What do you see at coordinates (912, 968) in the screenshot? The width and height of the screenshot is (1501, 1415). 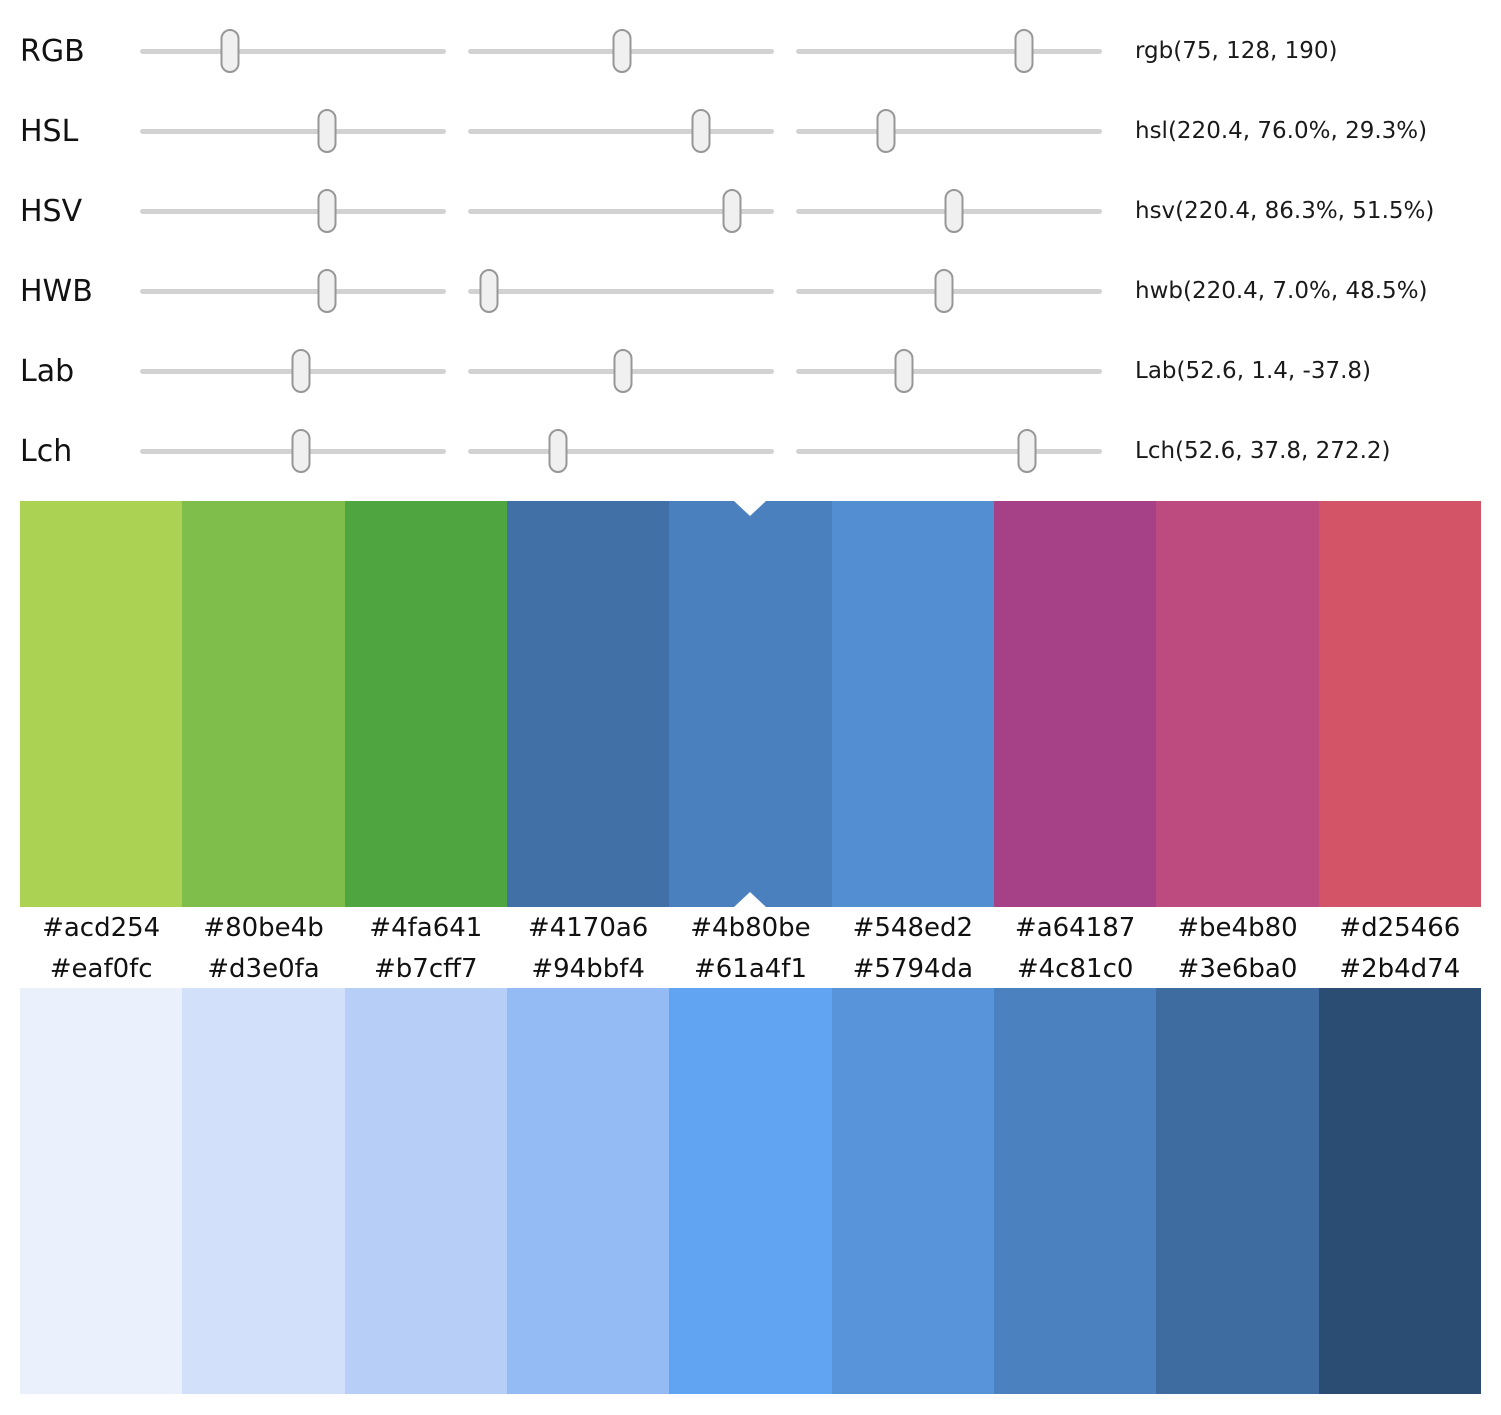 I see `hex-code-label: #5794da` at bounding box center [912, 968].